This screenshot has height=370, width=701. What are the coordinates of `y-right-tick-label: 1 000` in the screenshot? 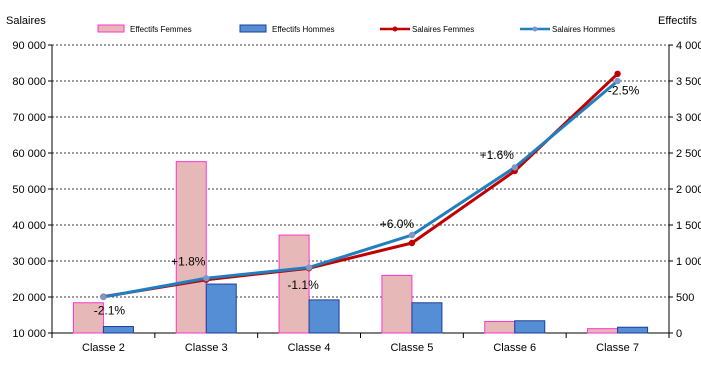 It's located at (688, 262).